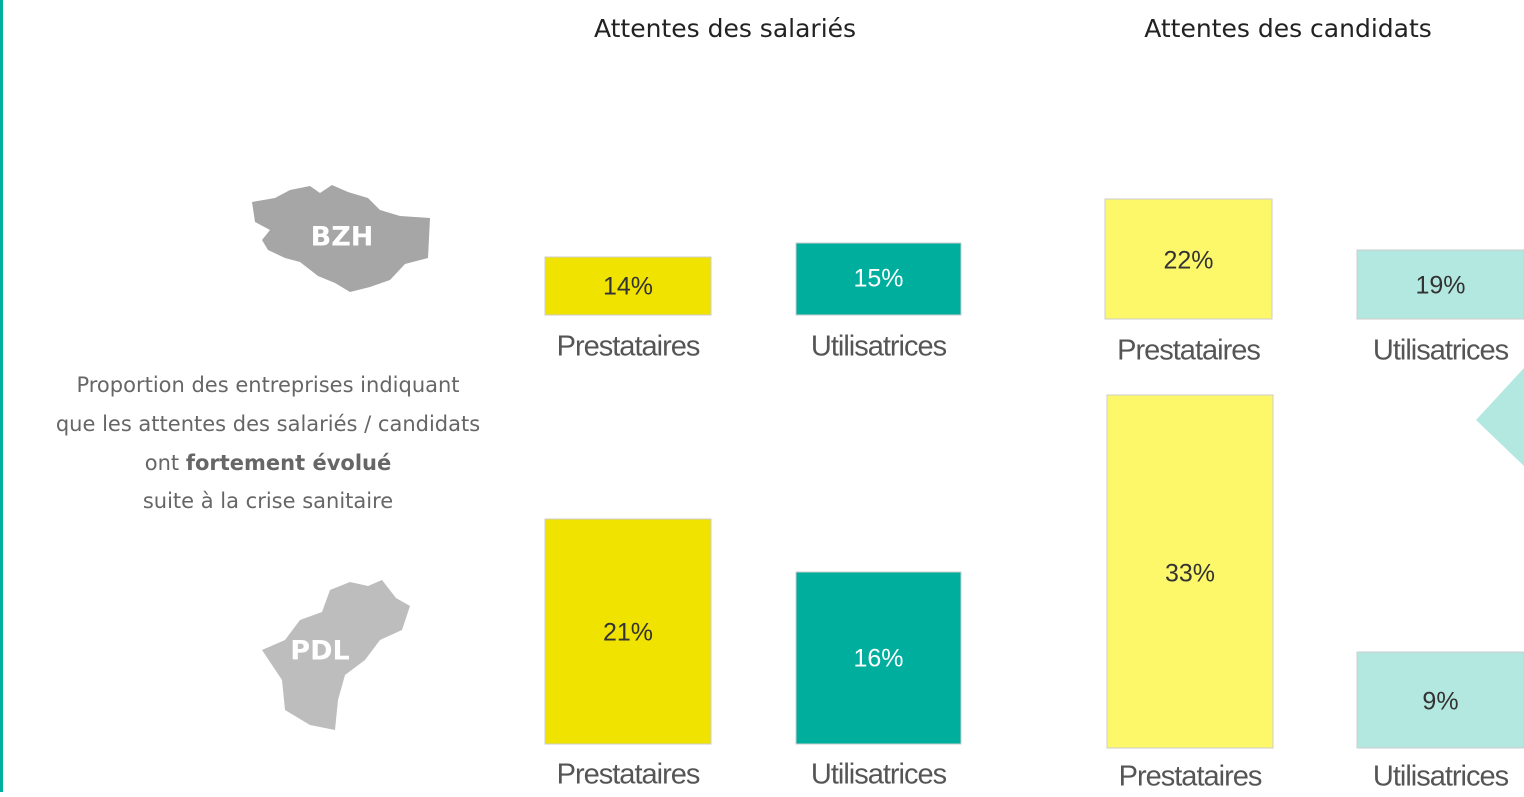 This screenshot has width=1524, height=797. I want to click on description-line: Proportion des entreprises indiquant, so click(267, 385).